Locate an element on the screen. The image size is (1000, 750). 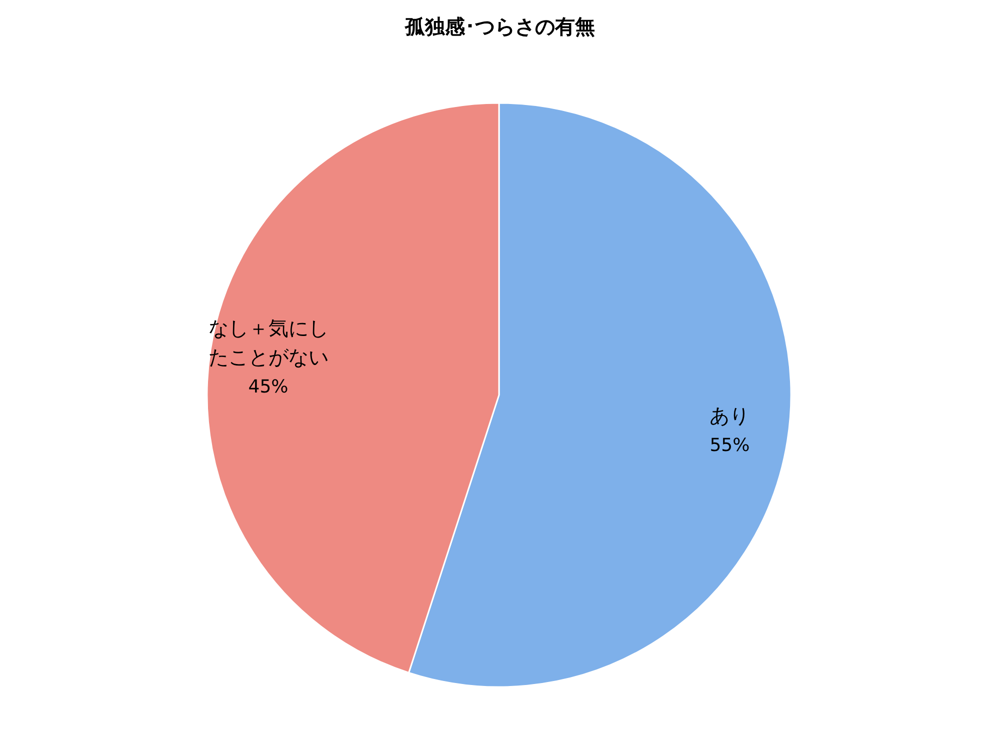
data-label: 55% is located at coordinates (730, 445).